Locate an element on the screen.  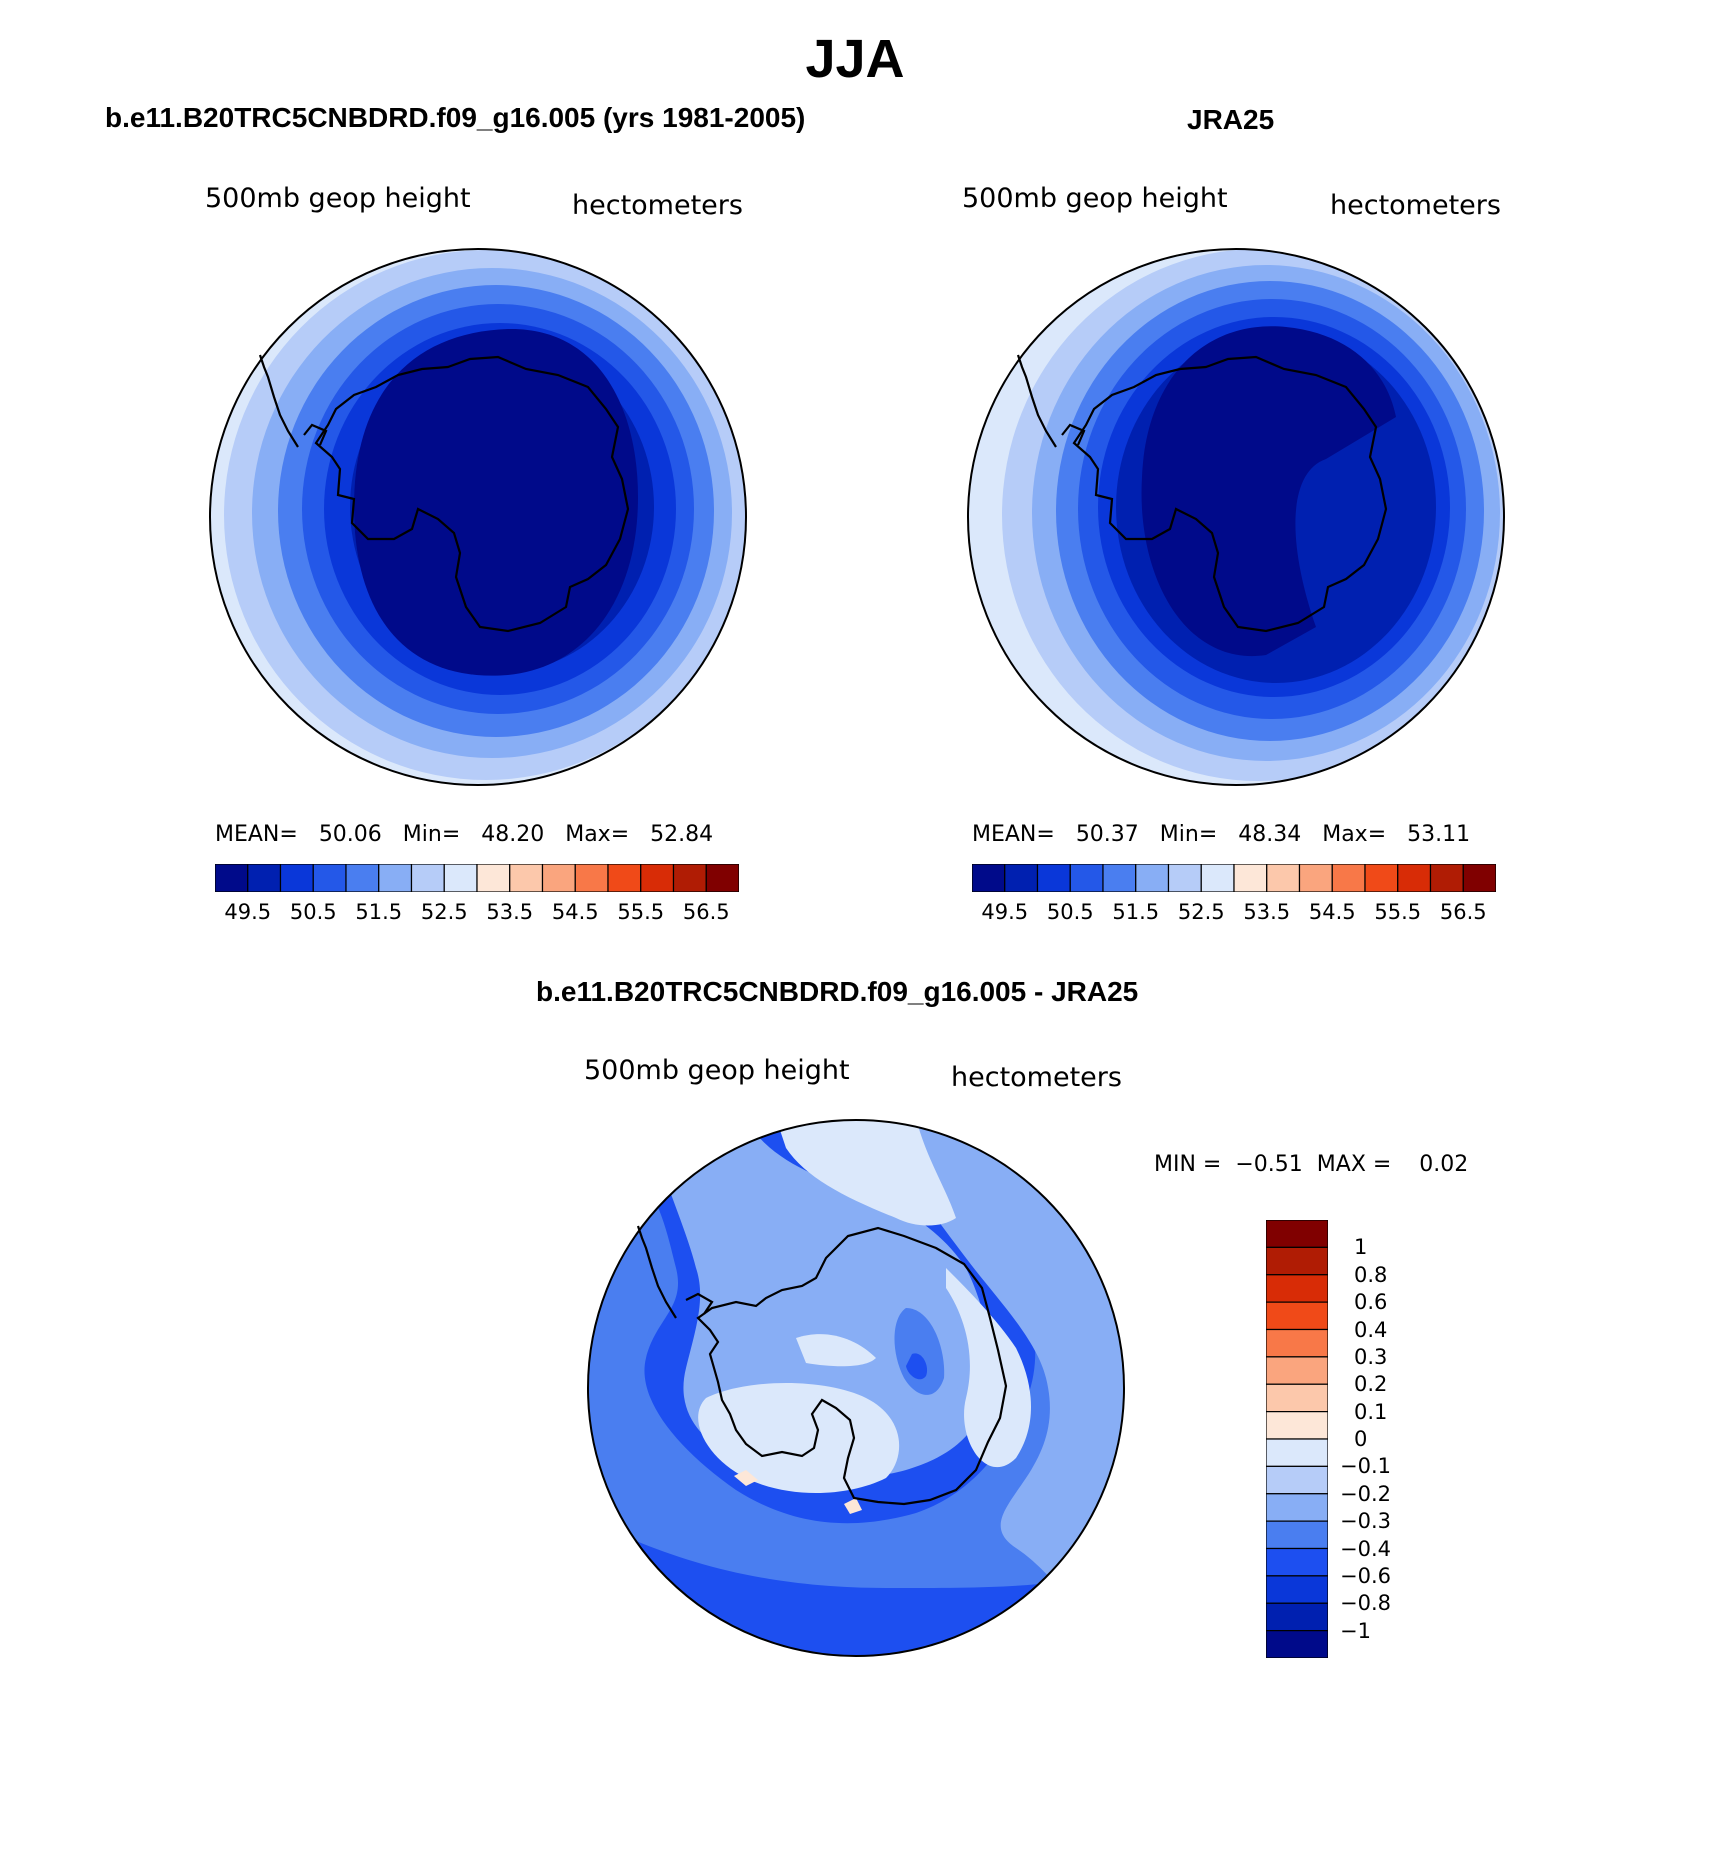
colorbar-tick-label: −1 is located at coordinates (1355, 1630).